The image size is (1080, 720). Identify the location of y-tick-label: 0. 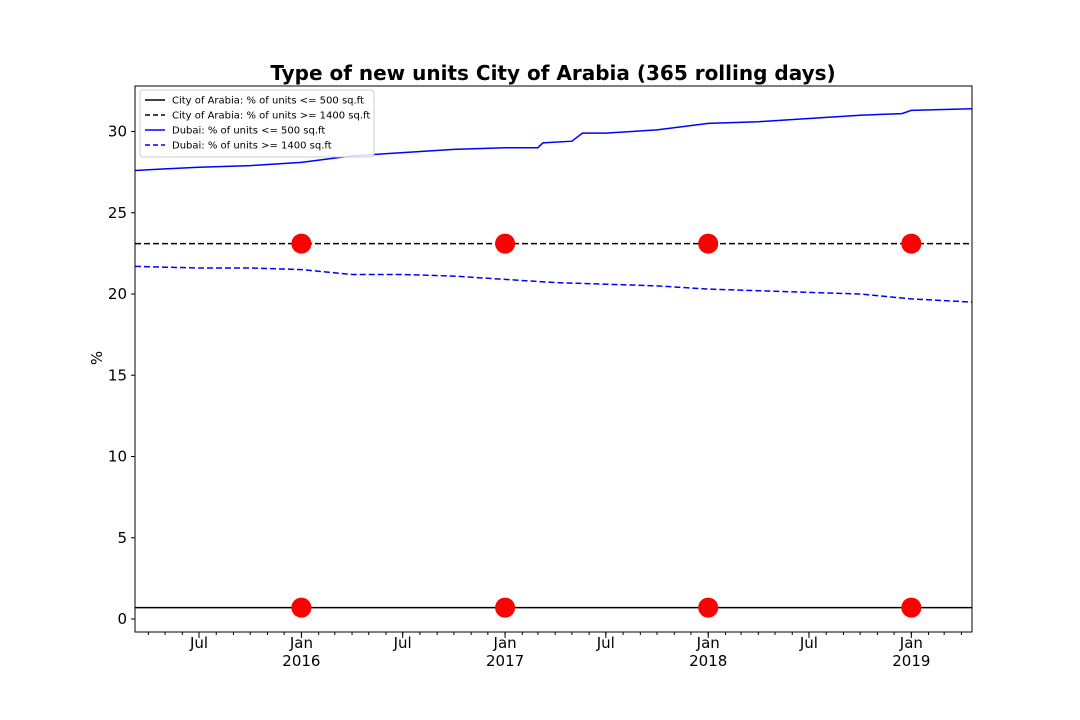
(122, 619).